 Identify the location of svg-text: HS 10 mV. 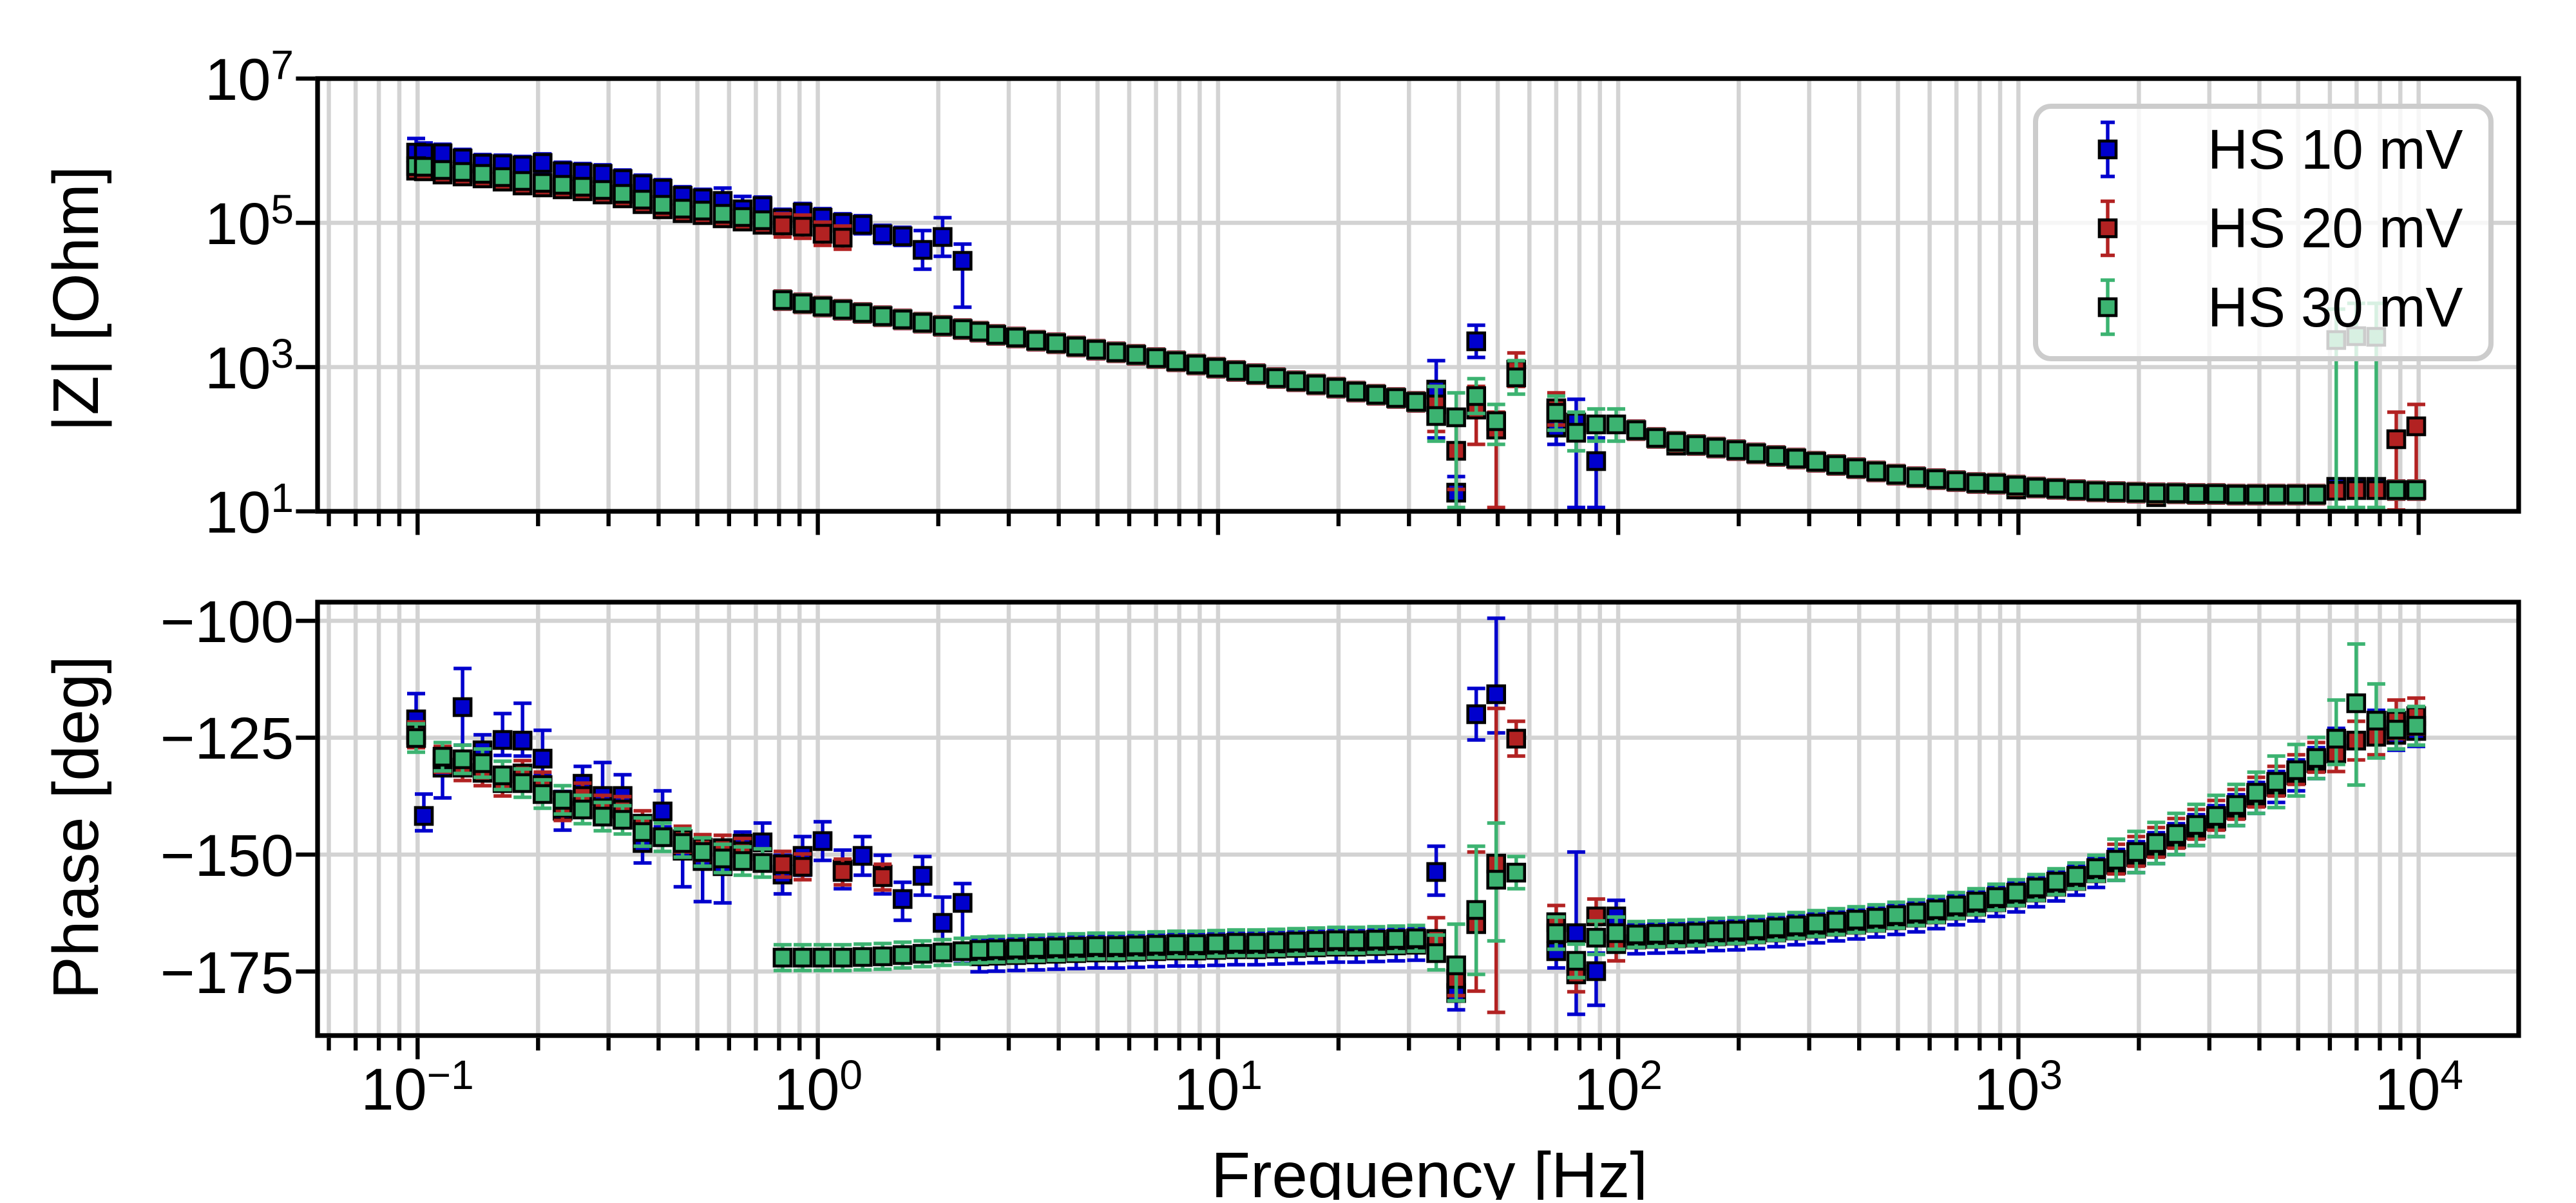
(2335, 149).